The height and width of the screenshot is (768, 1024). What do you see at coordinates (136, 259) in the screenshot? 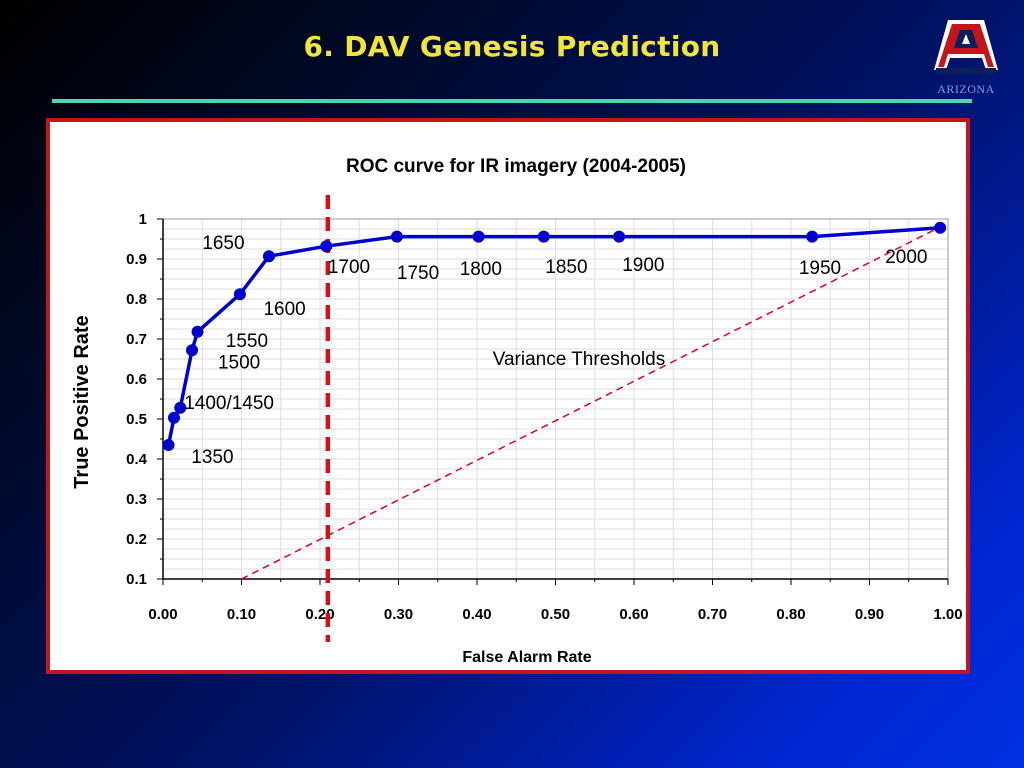
I see `y-tick-label: 0.9` at bounding box center [136, 259].